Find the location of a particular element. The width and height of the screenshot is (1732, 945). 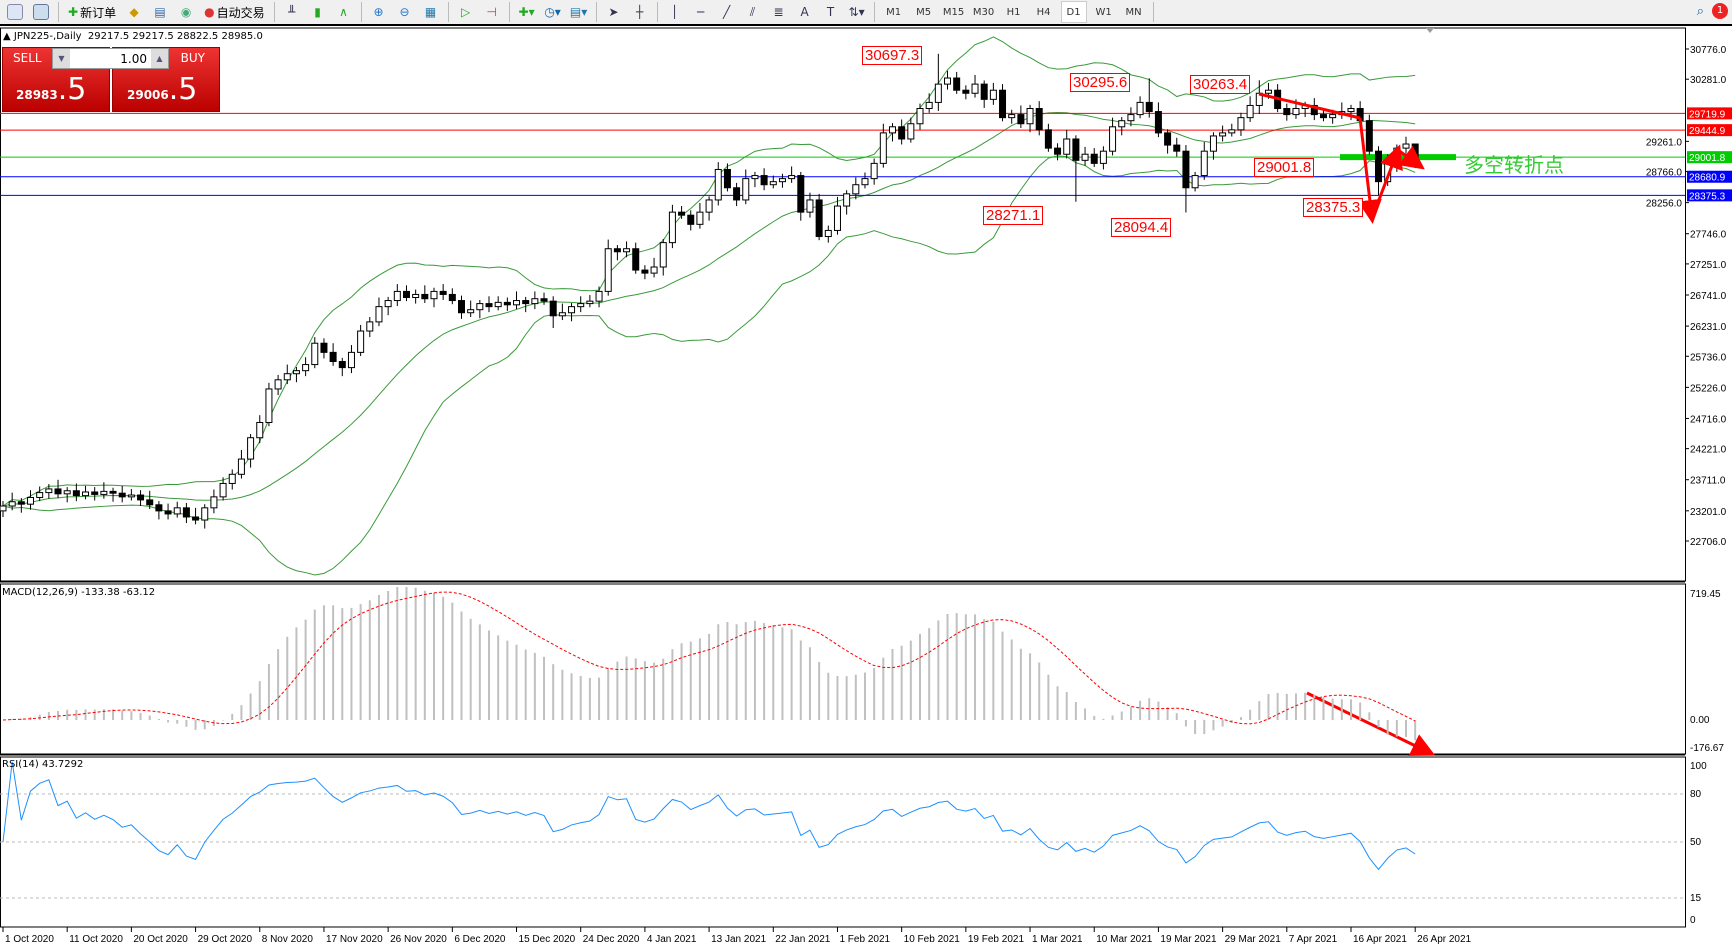

tile-windows-icon: ▦ is located at coordinates (430, 12).